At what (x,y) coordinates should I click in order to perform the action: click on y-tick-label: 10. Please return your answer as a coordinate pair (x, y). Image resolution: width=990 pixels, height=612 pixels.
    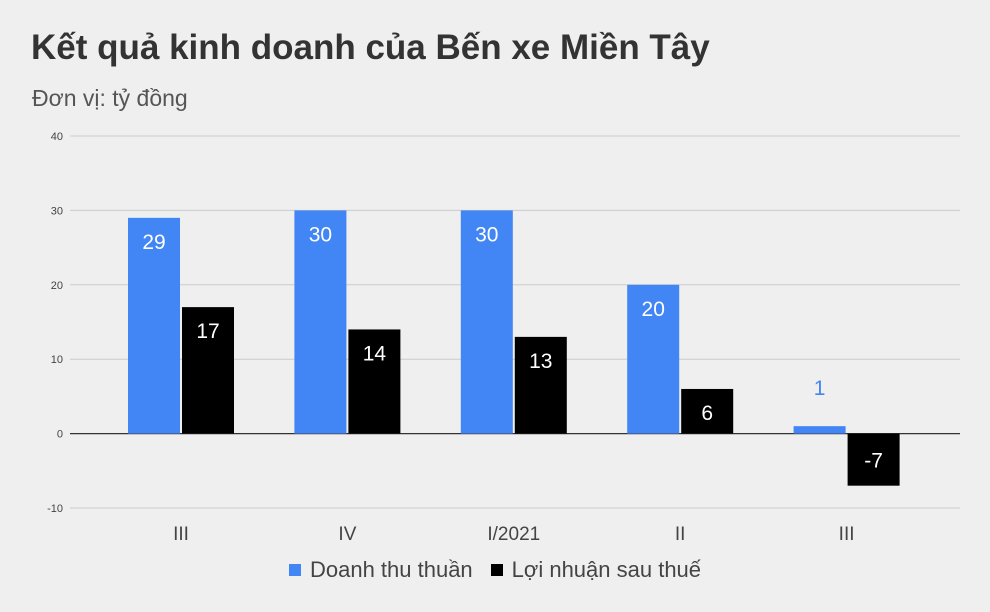
    Looking at the image, I should click on (57, 360).